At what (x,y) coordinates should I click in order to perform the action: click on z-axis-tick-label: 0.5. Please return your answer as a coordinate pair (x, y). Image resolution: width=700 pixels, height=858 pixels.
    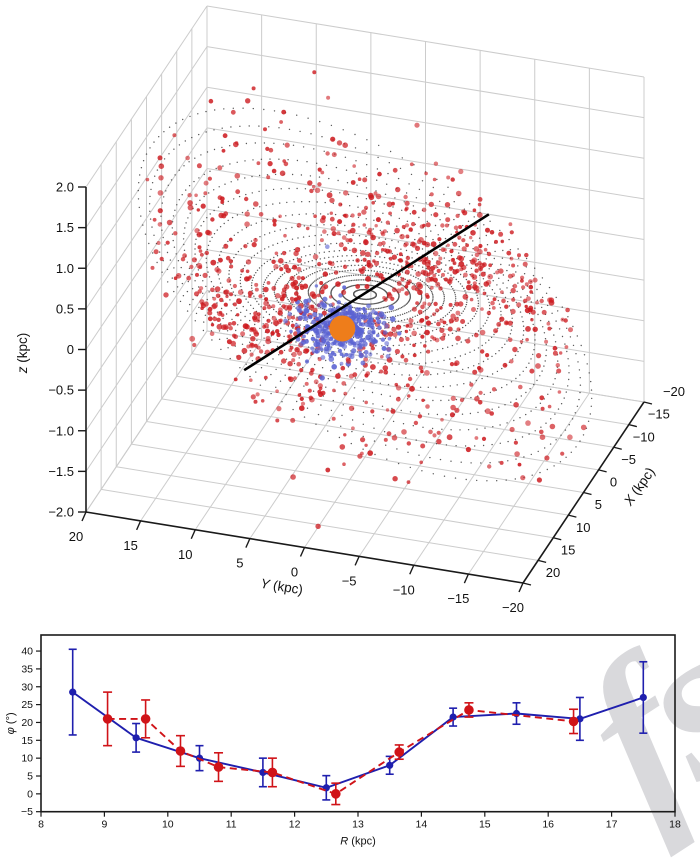
    Looking at the image, I should click on (65, 308).